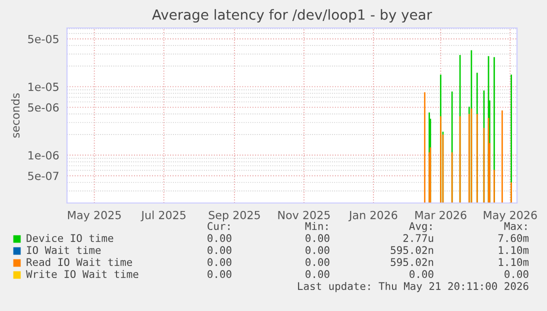  What do you see at coordinates (79, 262) in the screenshot?
I see `legend-label: Read IO Wait time` at bounding box center [79, 262].